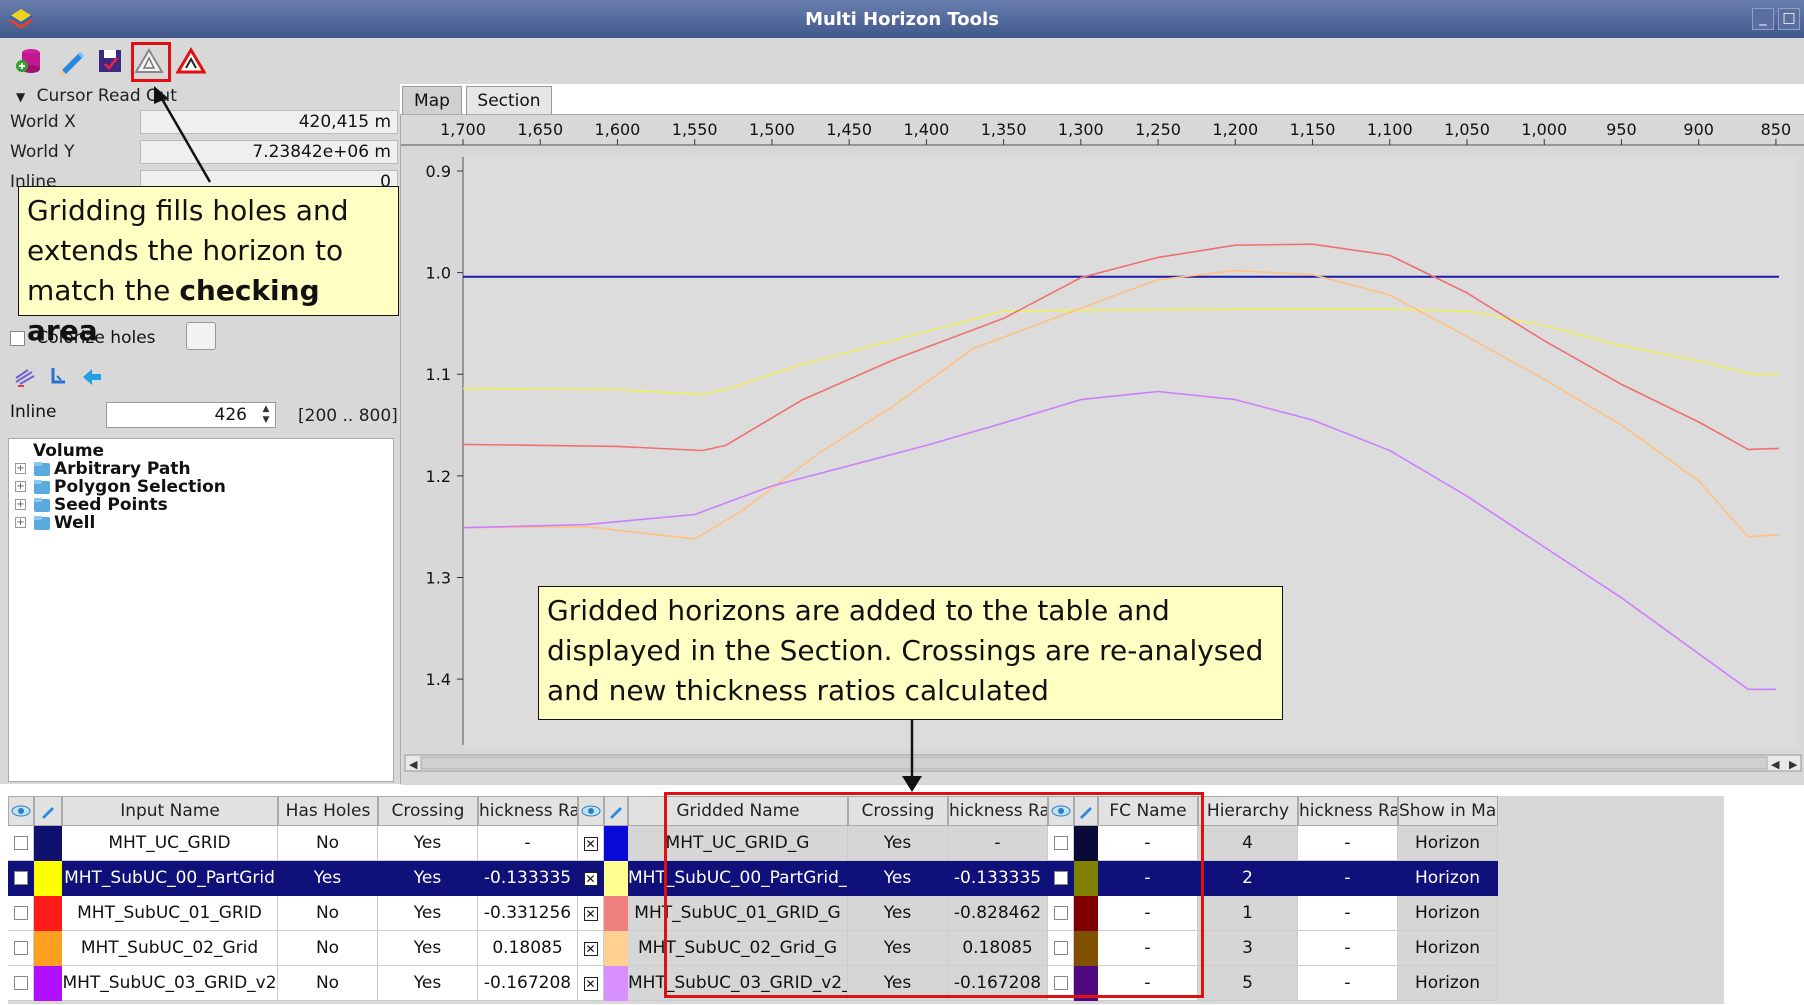 This screenshot has height=1005, width=1804. What do you see at coordinates (1248, 811) in the screenshot?
I see `hierarchy-header: Hierarchy` at bounding box center [1248, 811].